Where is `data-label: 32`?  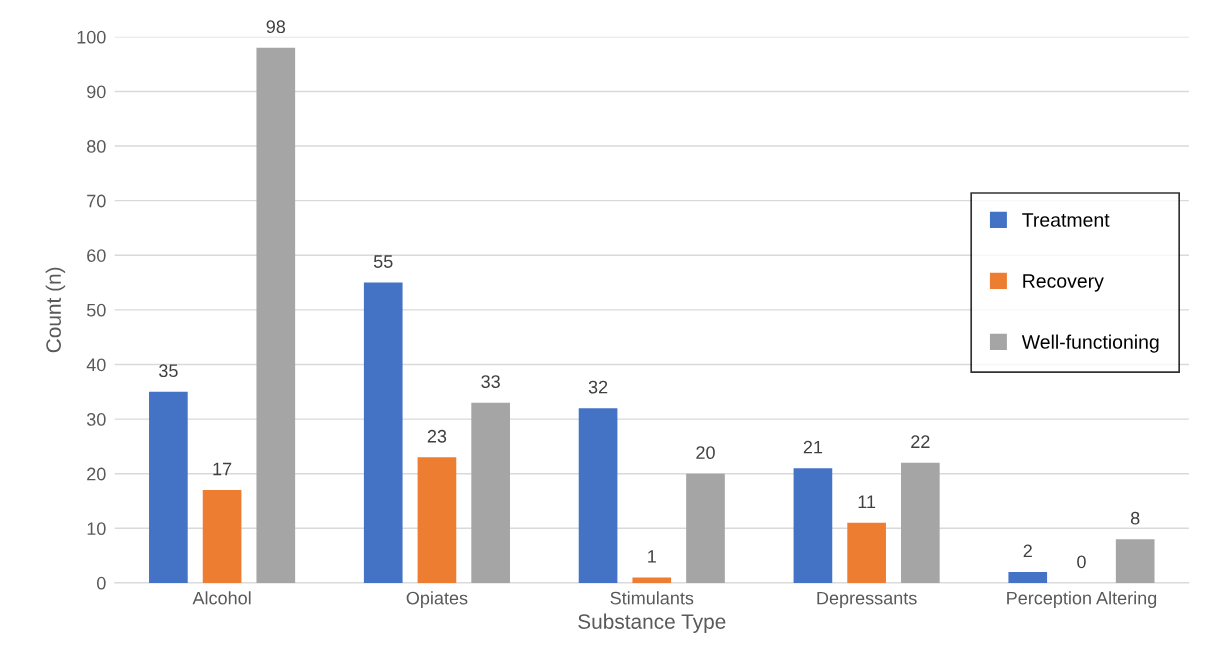 data-label: 32 is located at coordinates (598, 387).